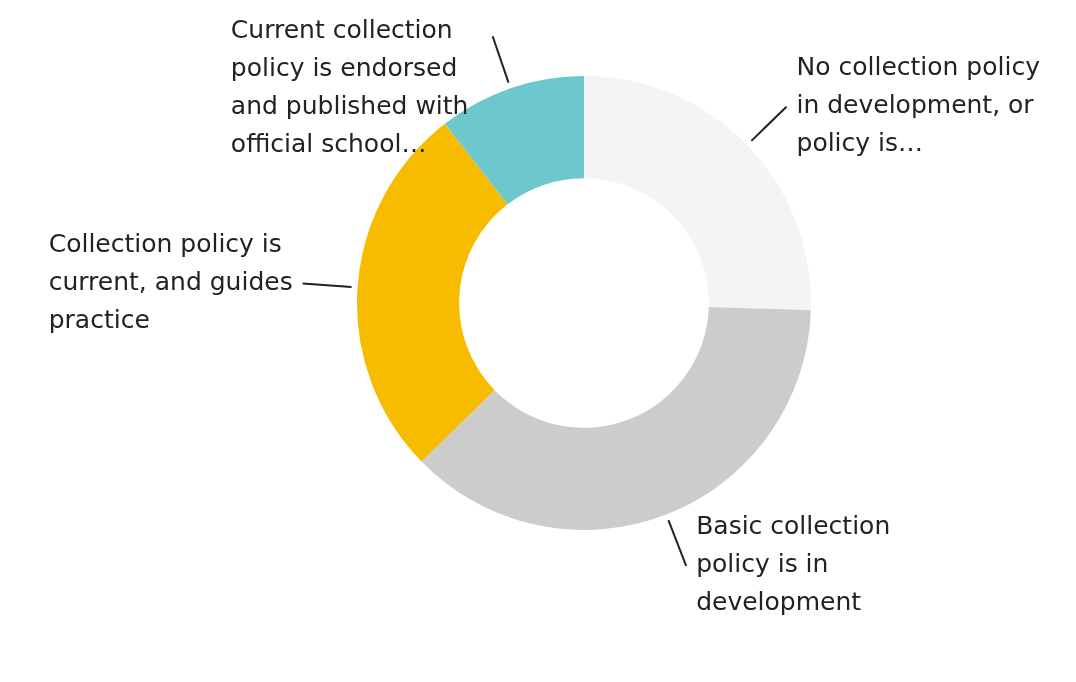  What do you see at coordinates (170, 282) in the screenshot?
I see `slice-label: Collection policy is current, and guides practice` at bounding box center [170, 282].